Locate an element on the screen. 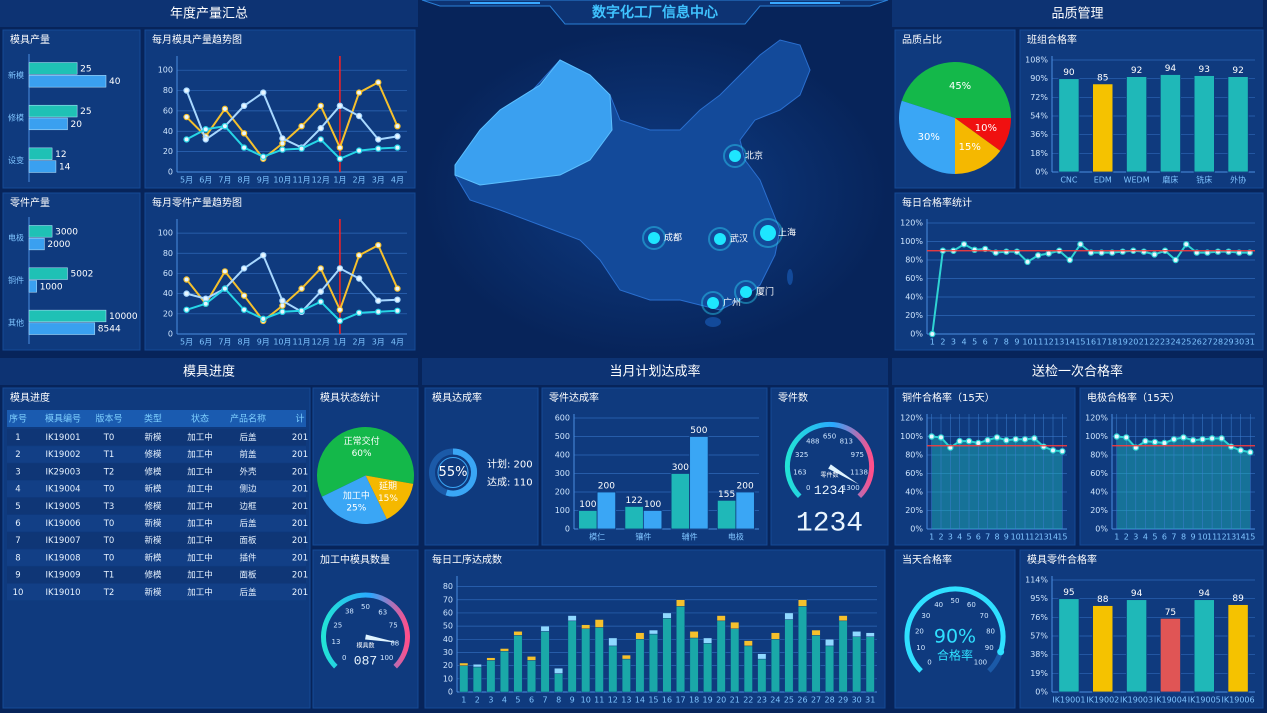  table-cell: T1 is located at coordinates (109, 455).